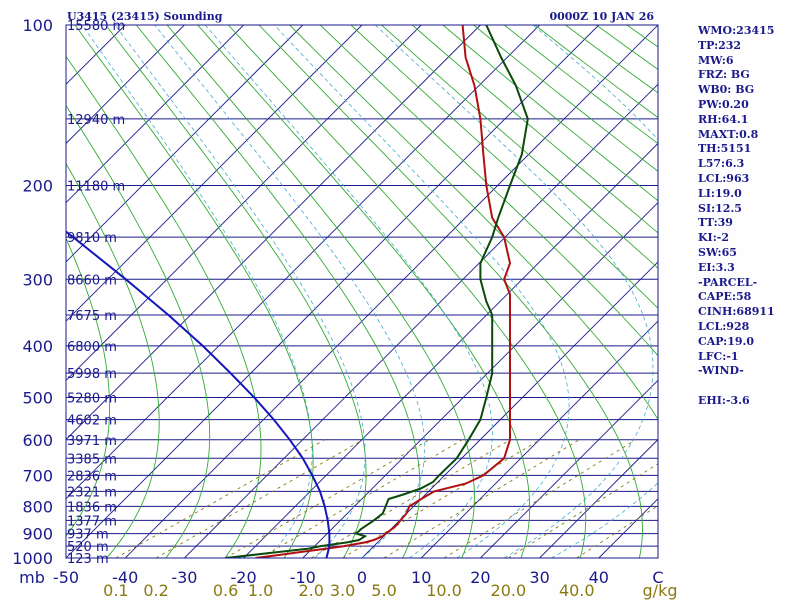 This screenshot has width=800, height=600. I want to click on mixing-ratio-label: 1.0, so click(260, 590).